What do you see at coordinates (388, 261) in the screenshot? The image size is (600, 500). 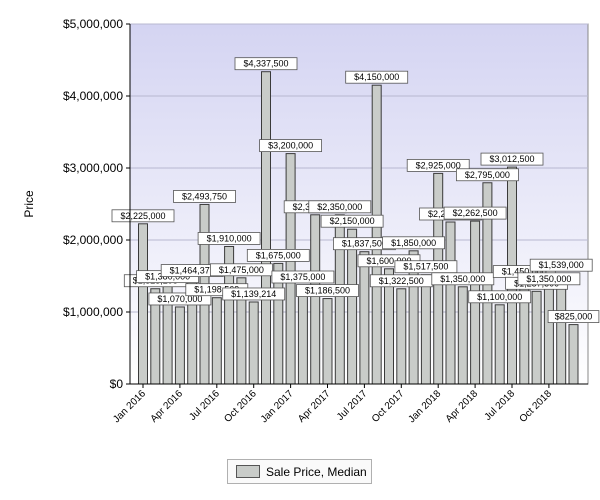 I see `data-label-text: $1,600,000` at bounding box center [388, 261].